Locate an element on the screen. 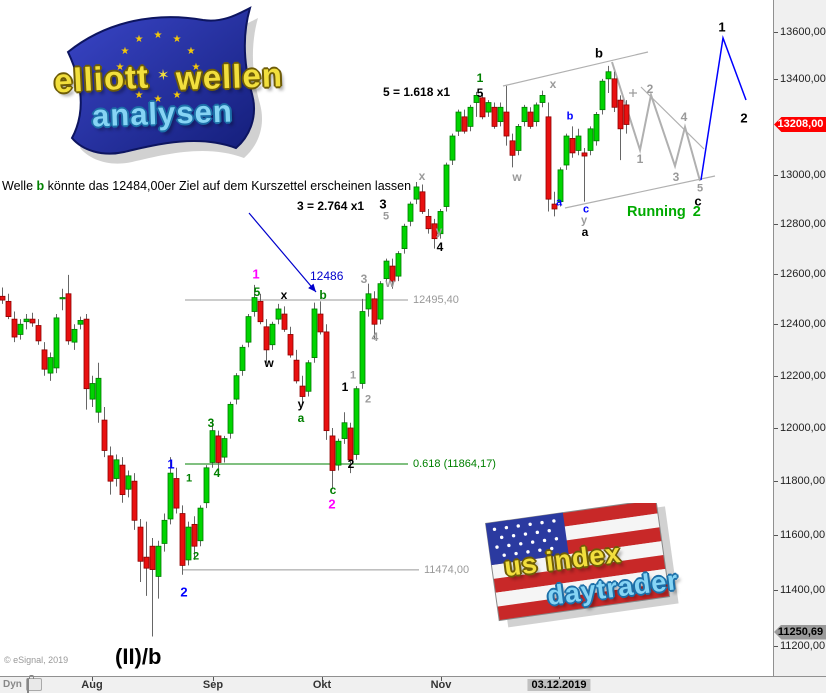  fib-extension-label-3: 3 = 2.764 x1 is located at coordinates (331, 206).